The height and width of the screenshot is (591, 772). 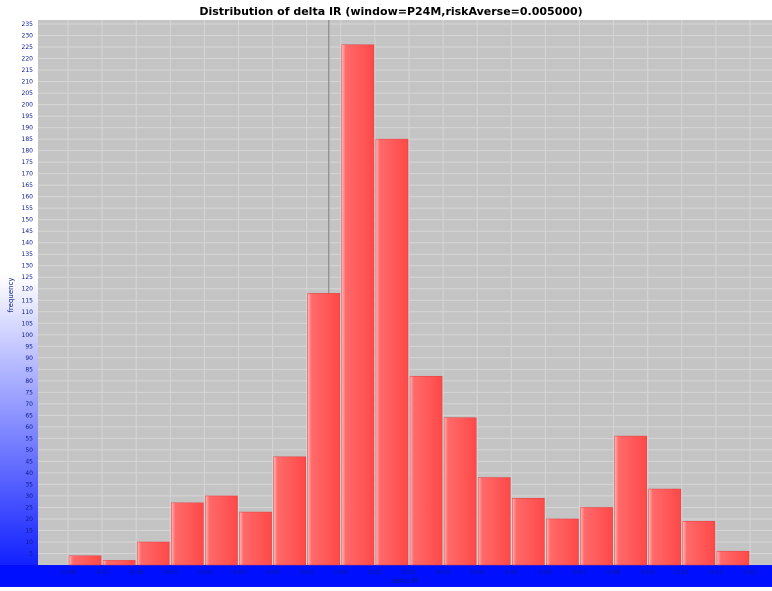 What do you see at coordinates (28, 59) in the screenshot?
I see `y-tick-label: 220` at bounding box center [28, 59].